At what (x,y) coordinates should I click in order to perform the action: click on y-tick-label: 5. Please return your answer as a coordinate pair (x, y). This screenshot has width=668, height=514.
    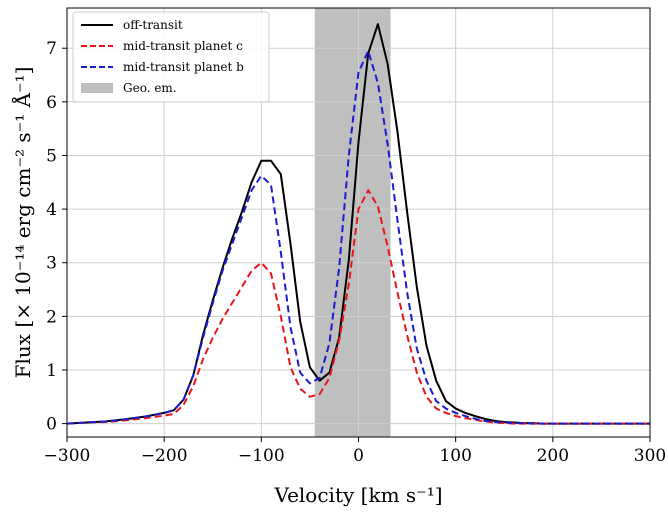
    Looking at the image, I should click on (51, 156).